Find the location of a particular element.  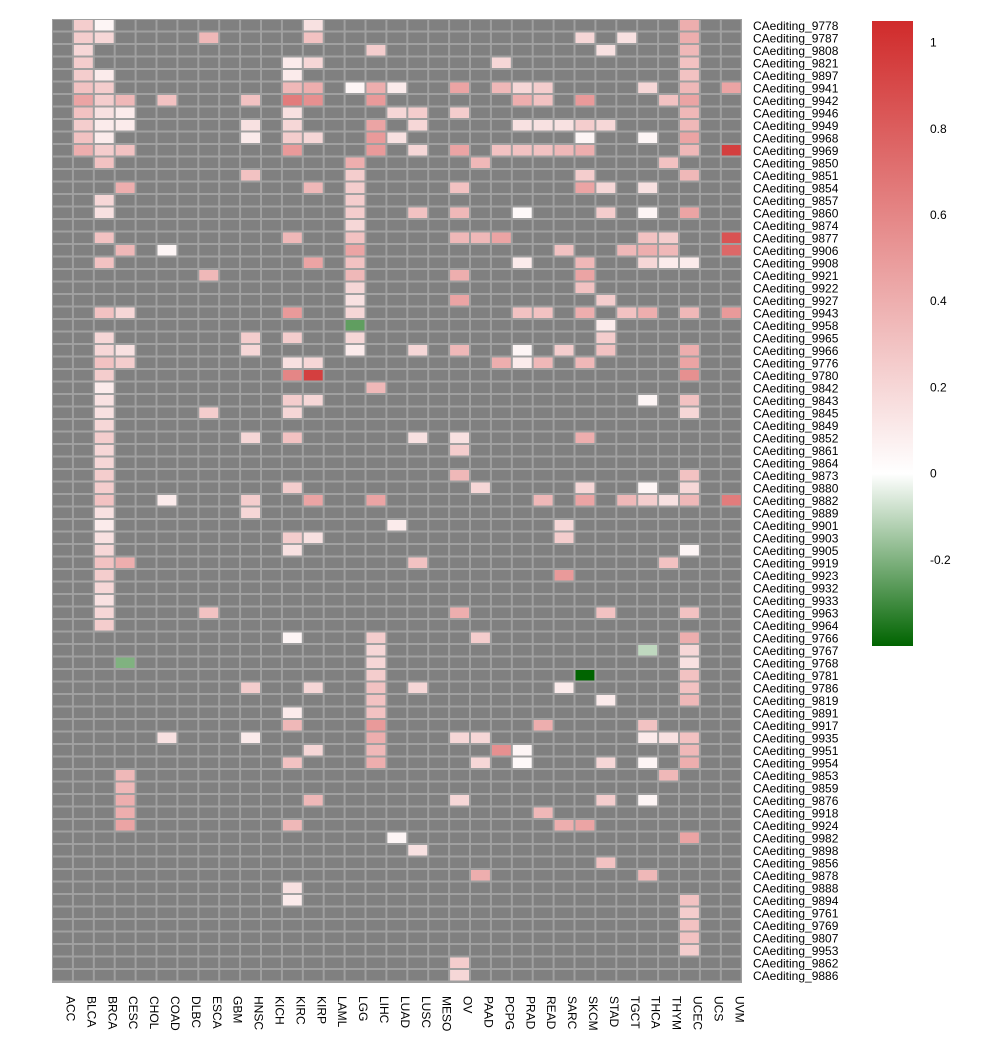

colorbar-tick-label: 0.6 is located at coordinates (938, 215).